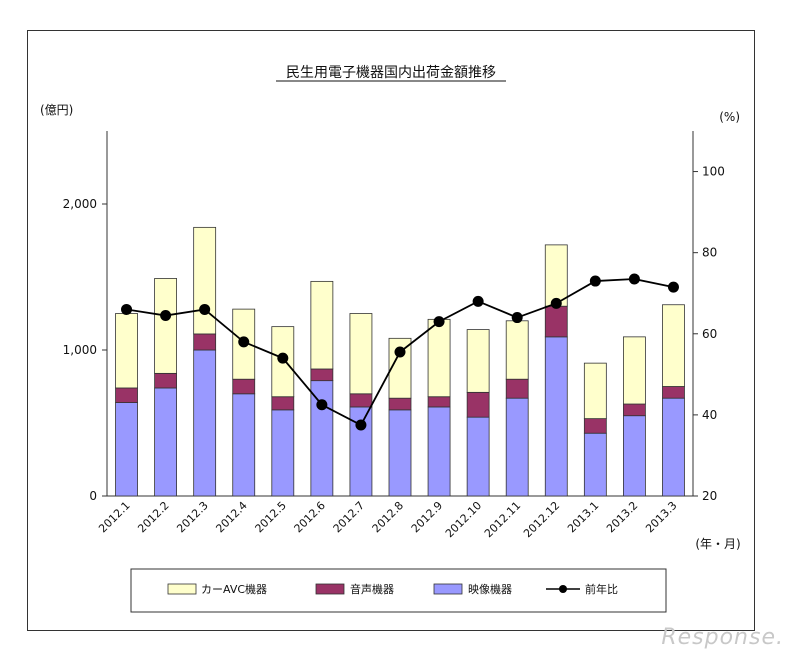  What do you see at coordinates (93, 496) in the screenshot?
I see `y-left-tick-label: 0` at bounding box center [93, 496].